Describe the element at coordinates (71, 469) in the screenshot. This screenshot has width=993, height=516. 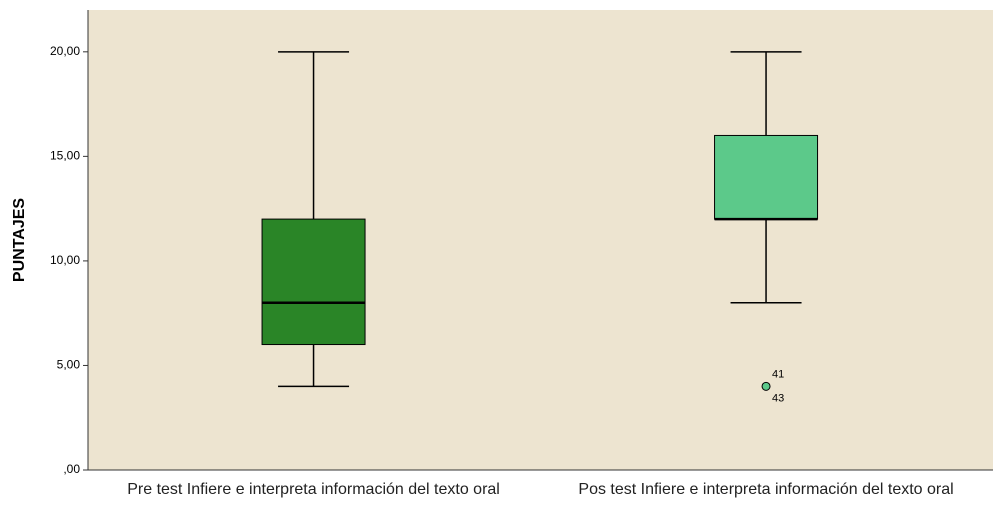
I see `y-tick-label: ,00` at that location.